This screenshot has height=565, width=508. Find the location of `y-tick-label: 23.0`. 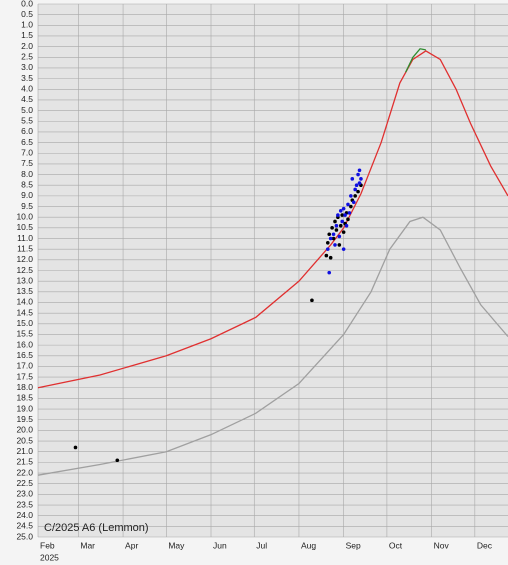

y-tick-label: 23.0 is located at coordinates (24, 494).